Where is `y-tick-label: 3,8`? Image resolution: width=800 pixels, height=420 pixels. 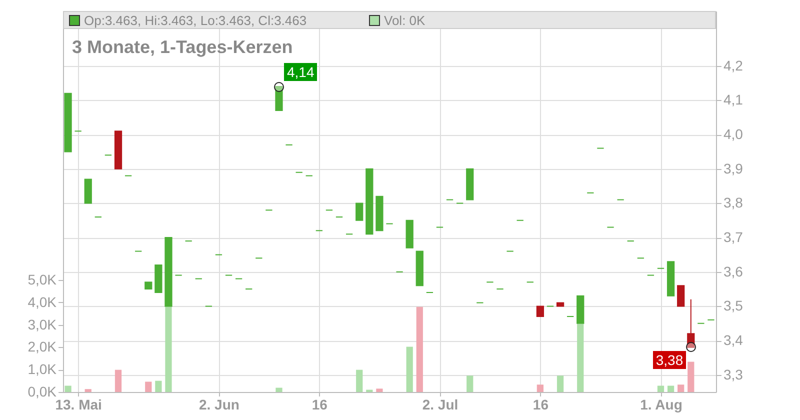 y-tick-label: 3,8 is located at coordinates (734, 202).